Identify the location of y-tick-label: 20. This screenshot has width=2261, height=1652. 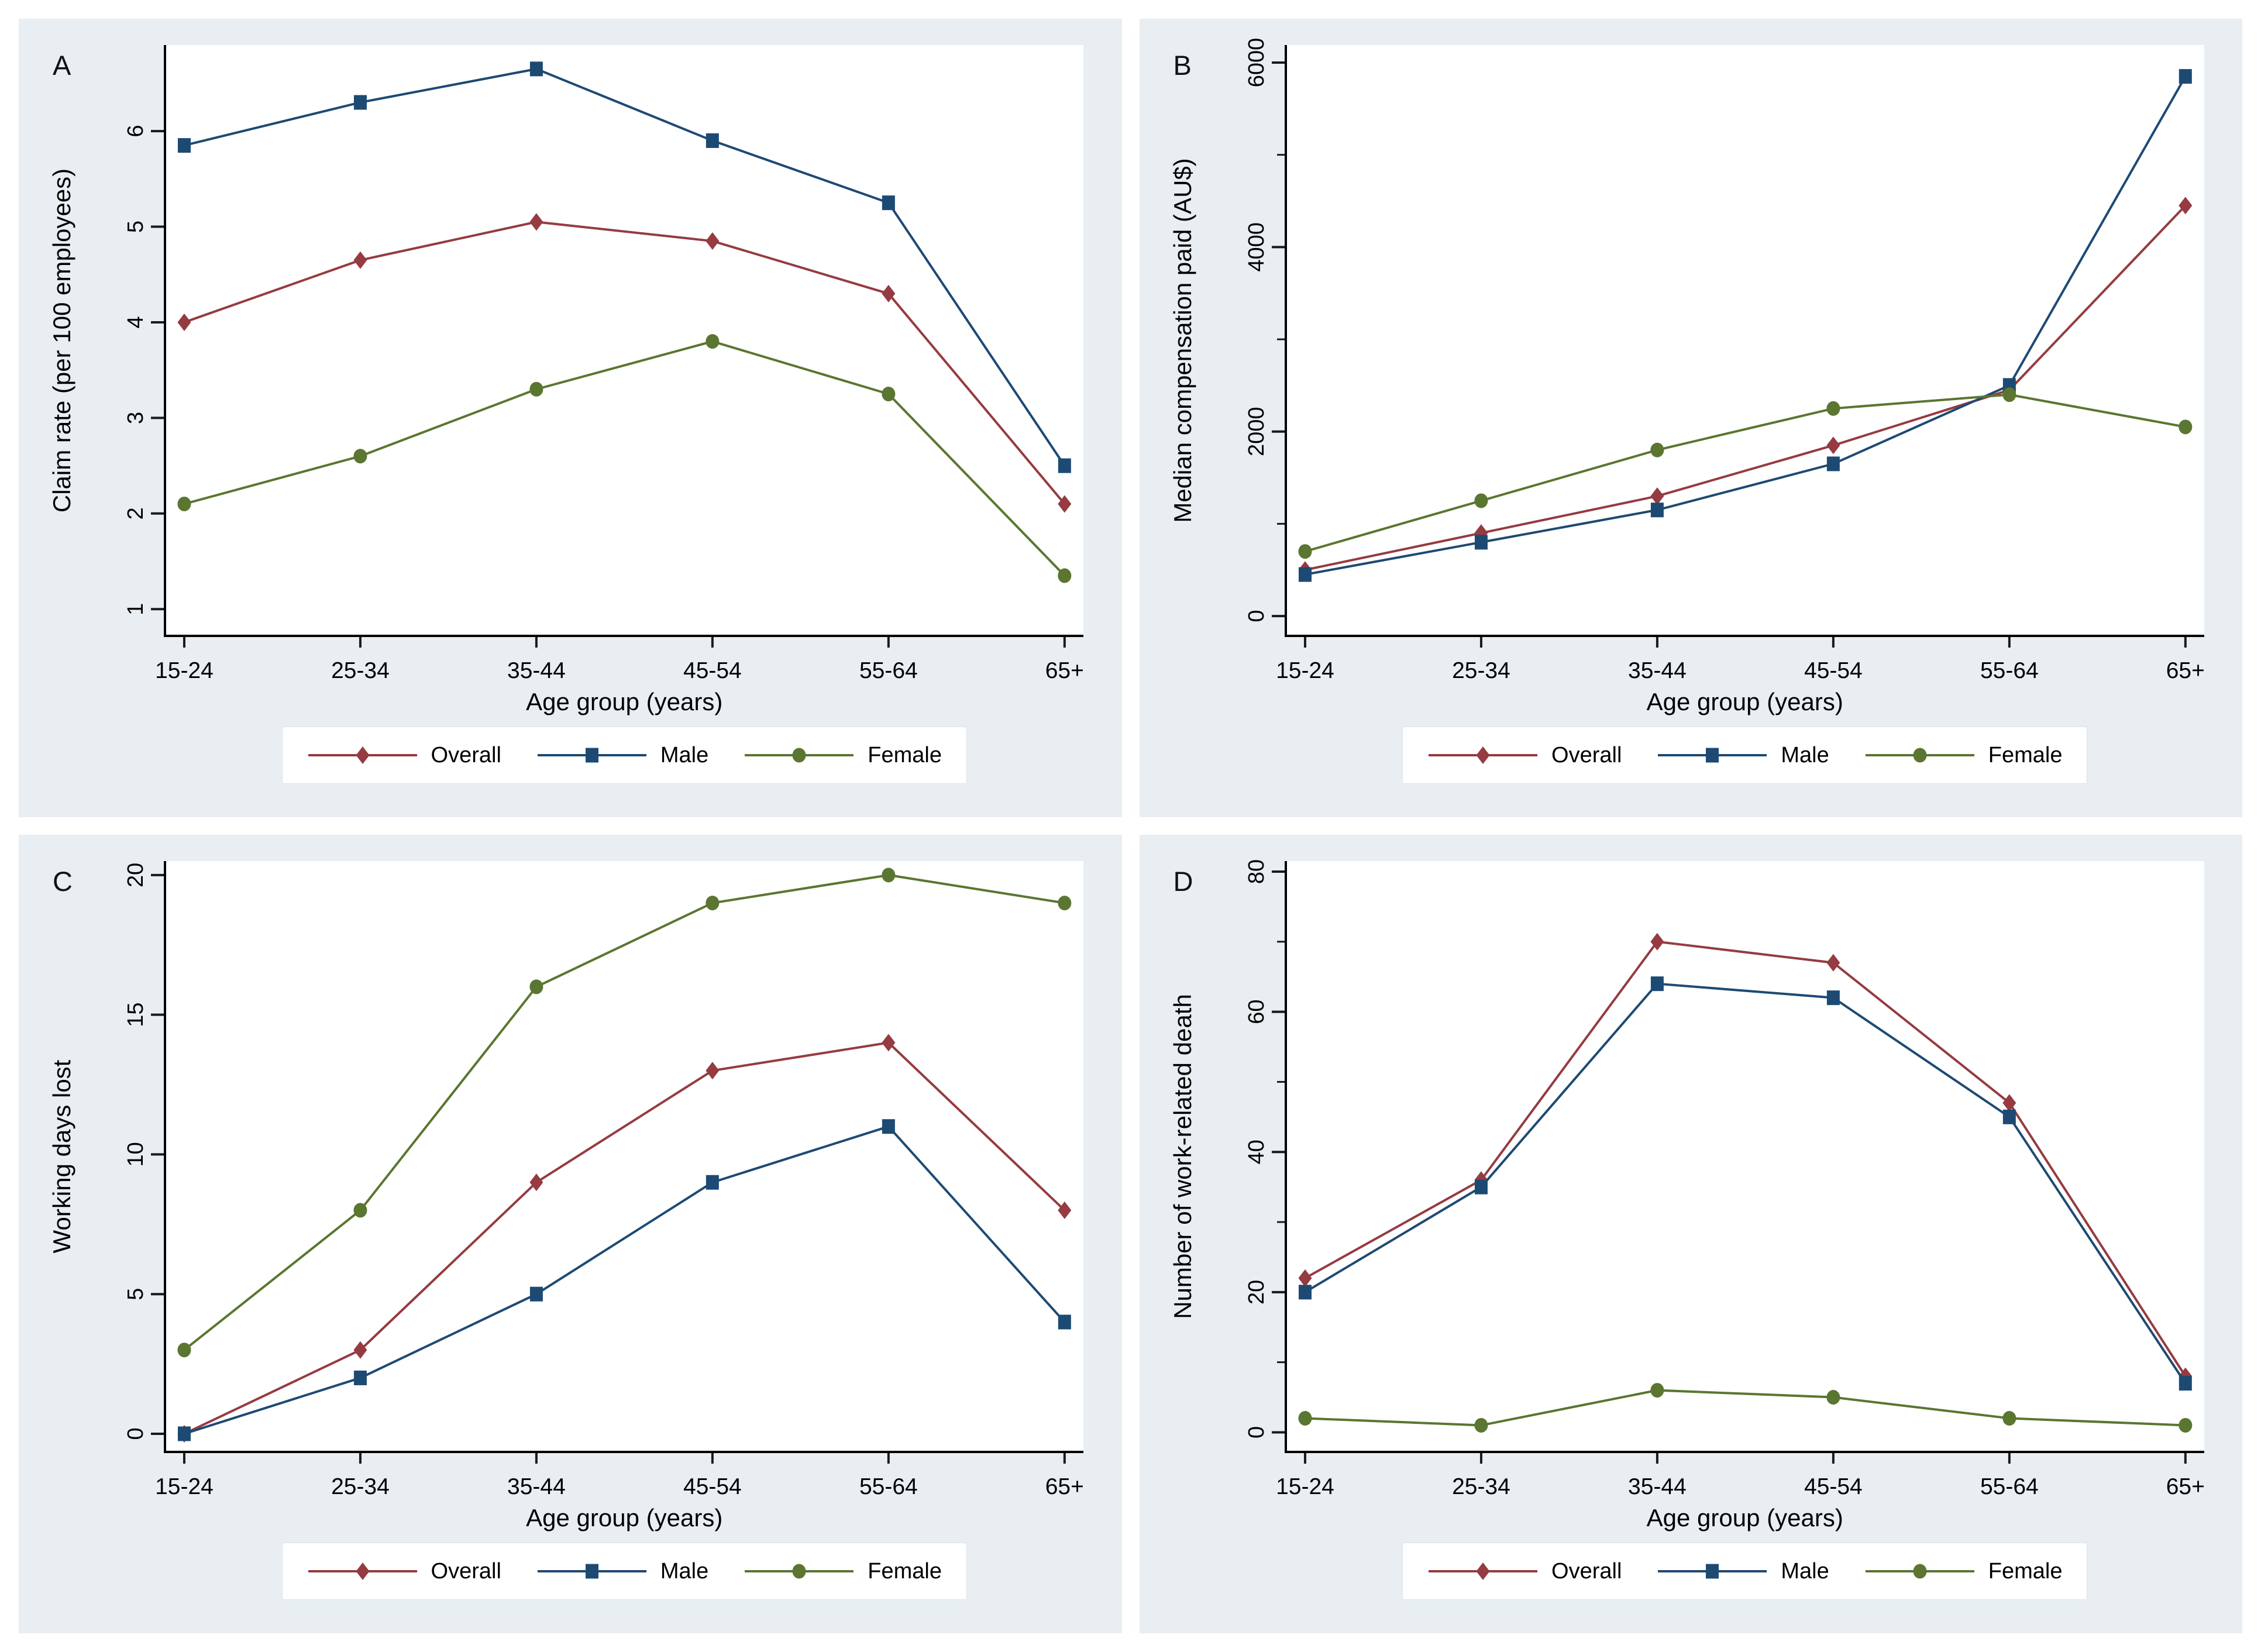
(1256, 1292).